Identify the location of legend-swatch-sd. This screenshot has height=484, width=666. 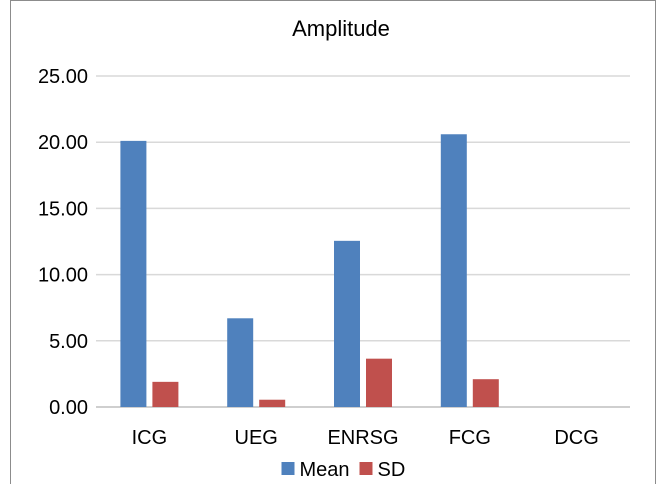
(366, 468).